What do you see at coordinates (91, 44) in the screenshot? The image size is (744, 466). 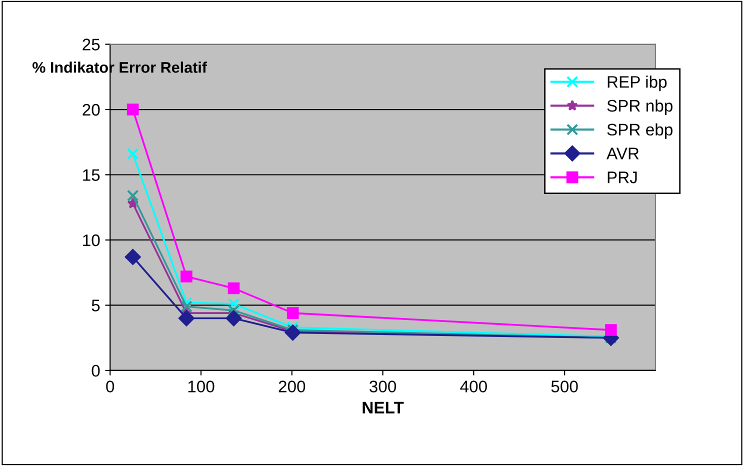 I see `y-tick-label: 25` at bounding box center [91, 44].